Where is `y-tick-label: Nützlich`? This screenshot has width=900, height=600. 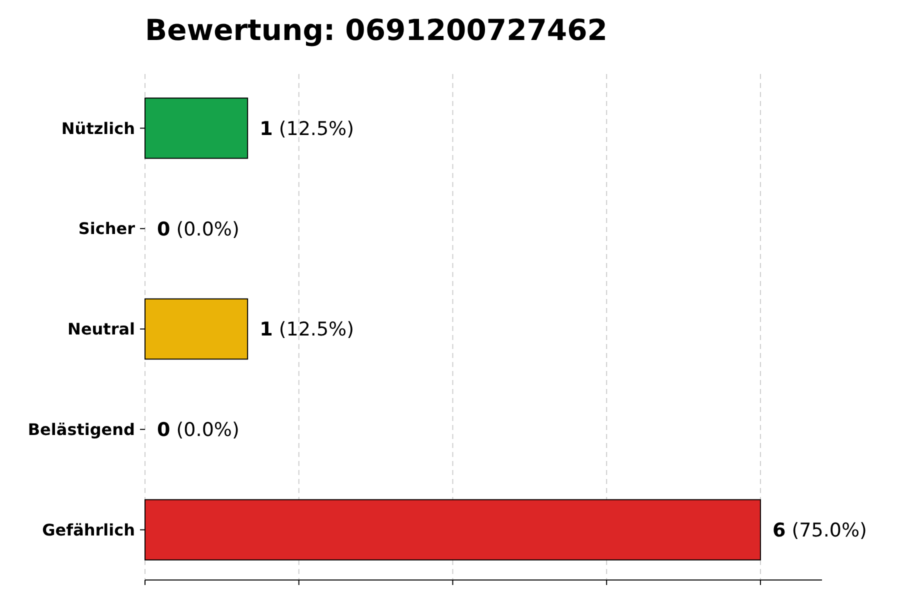
y-tick-label: Nützlich is located at coordinates (98, 128).